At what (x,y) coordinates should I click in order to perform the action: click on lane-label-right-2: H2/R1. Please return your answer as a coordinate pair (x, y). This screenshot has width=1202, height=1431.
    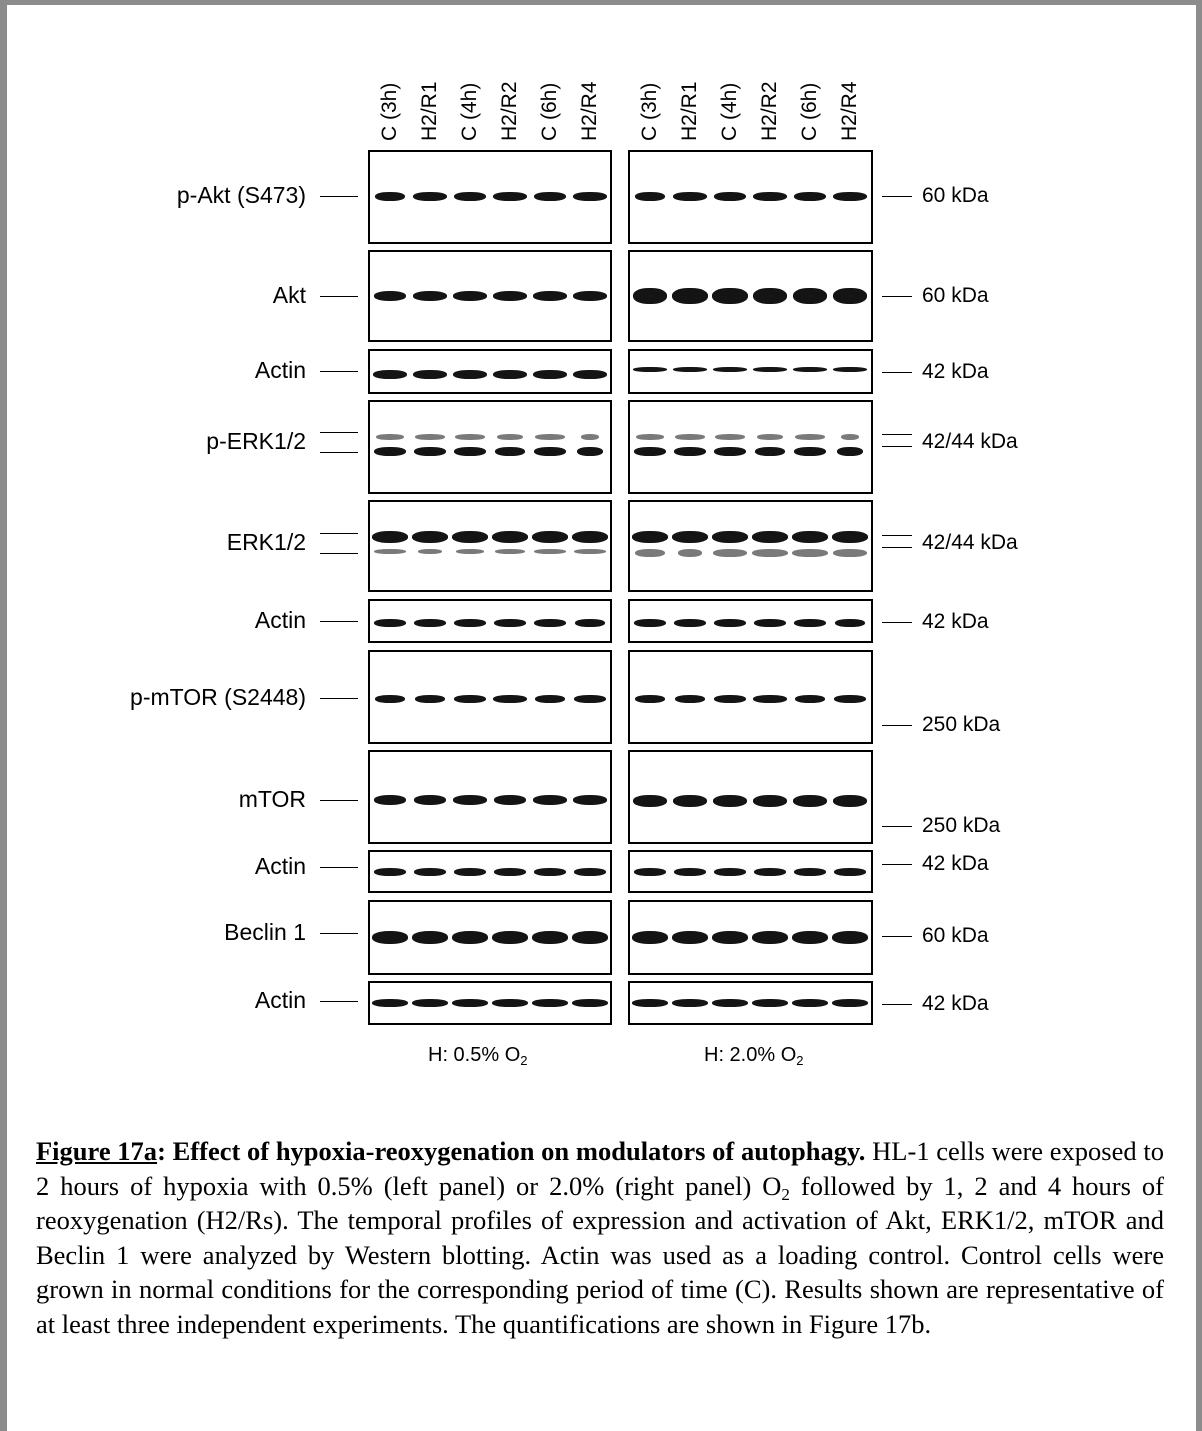
    Looking at the image, I should click on (689, 111).